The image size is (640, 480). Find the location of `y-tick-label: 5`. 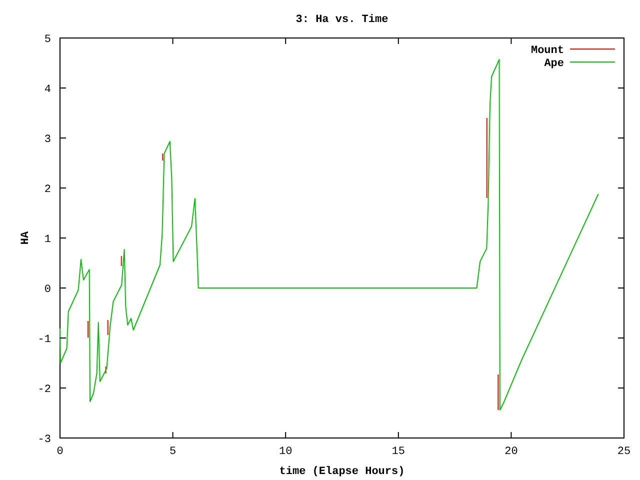

y-tick-label: 5 is located at coordinates (47, 40).